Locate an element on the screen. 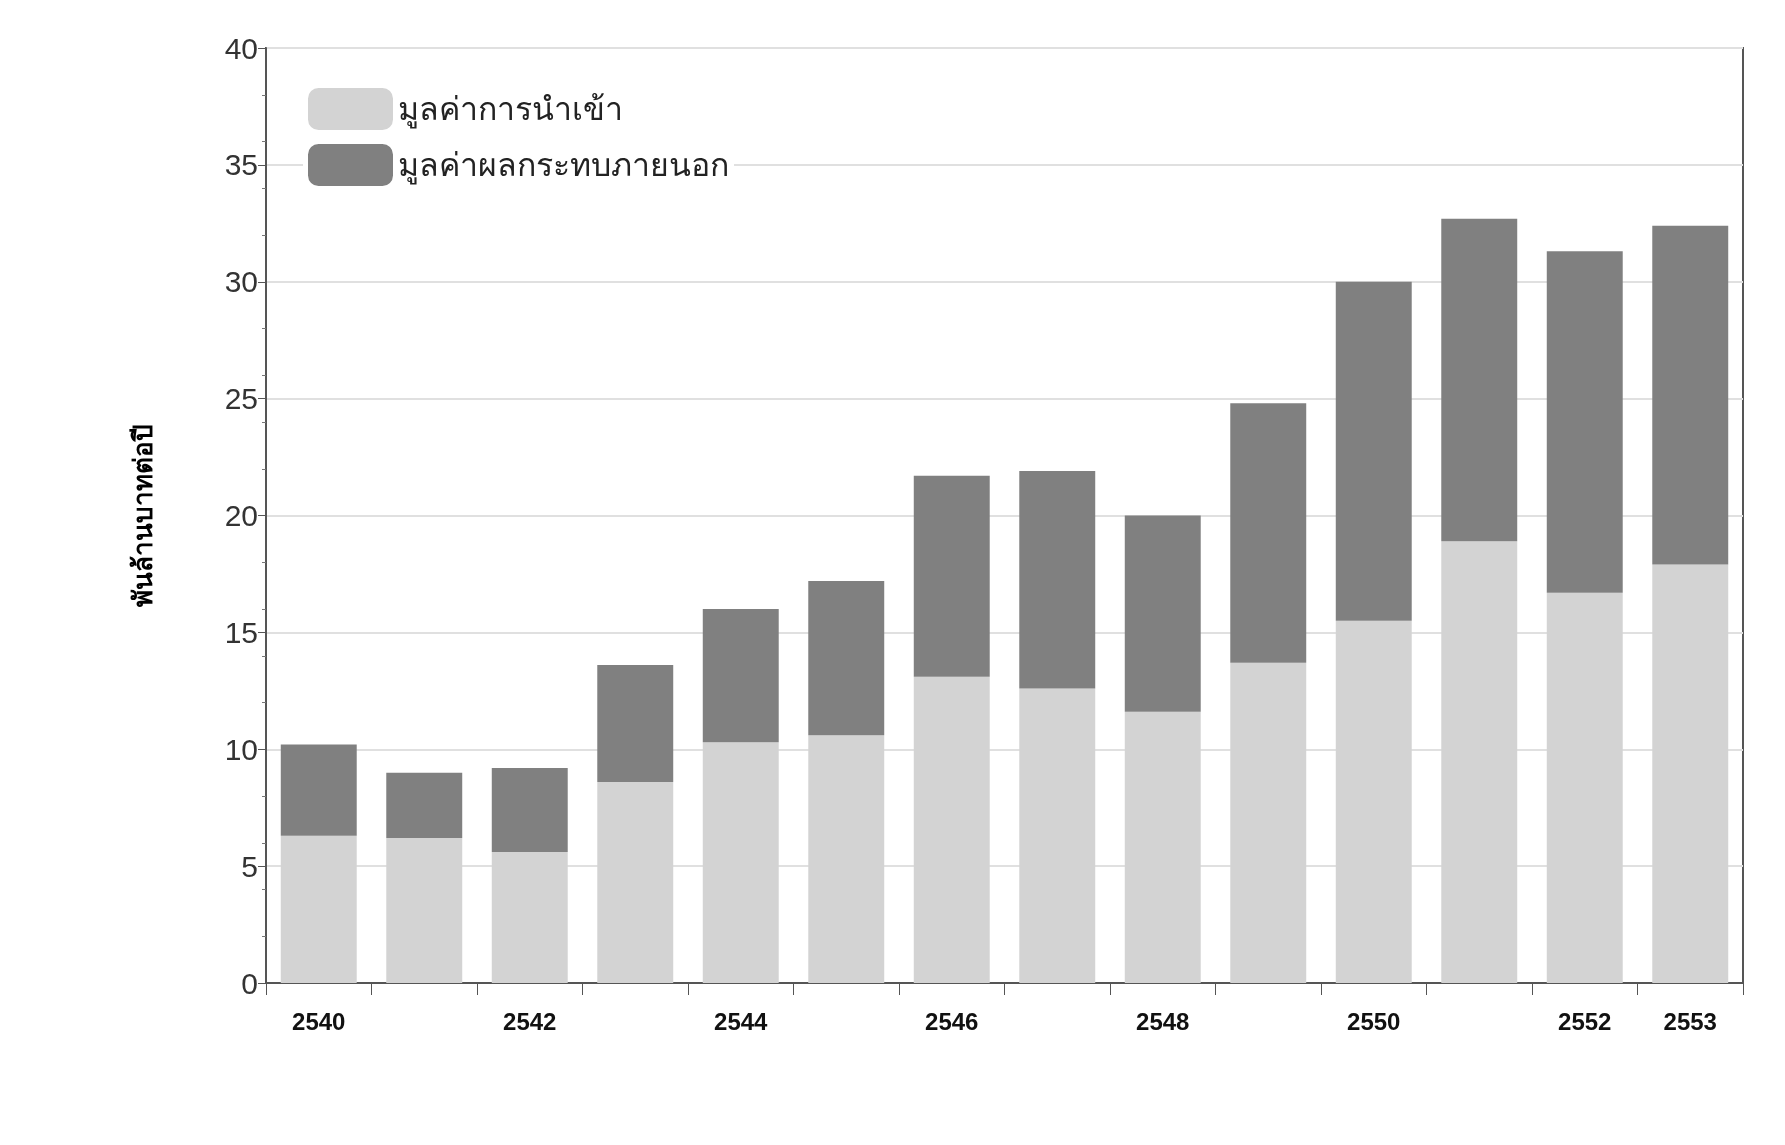  y-tick-label: 15 is located at coordinates (241, 632).